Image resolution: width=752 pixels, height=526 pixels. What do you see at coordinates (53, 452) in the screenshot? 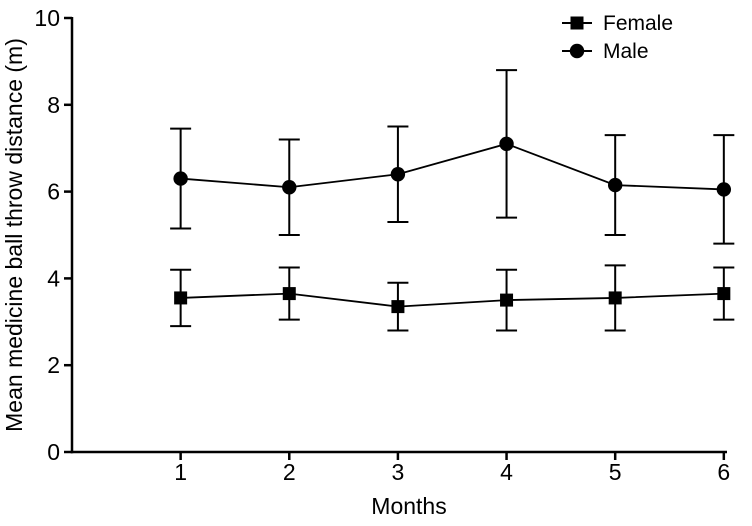
I see `y-axis-tick-label: 0` at bounding box center [53, 452].